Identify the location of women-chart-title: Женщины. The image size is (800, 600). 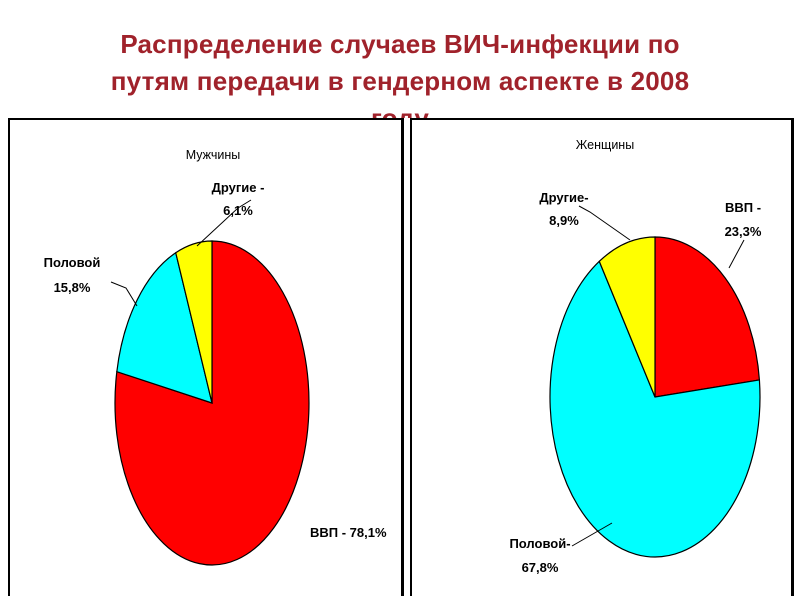
(605, 145).